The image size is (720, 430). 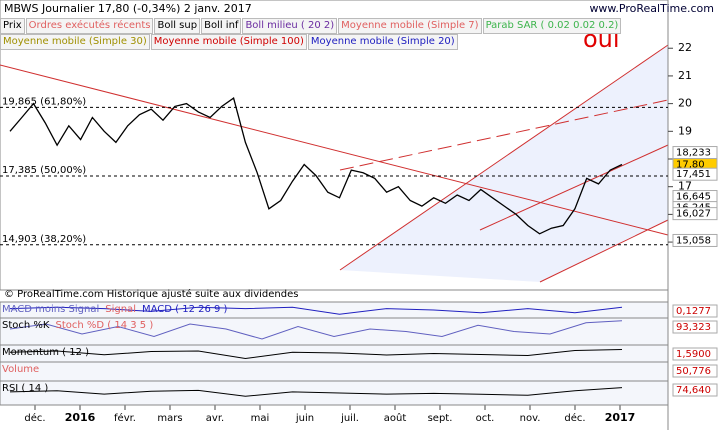 I want to click on y-tick-label: 20, so click(x=685, y=103).